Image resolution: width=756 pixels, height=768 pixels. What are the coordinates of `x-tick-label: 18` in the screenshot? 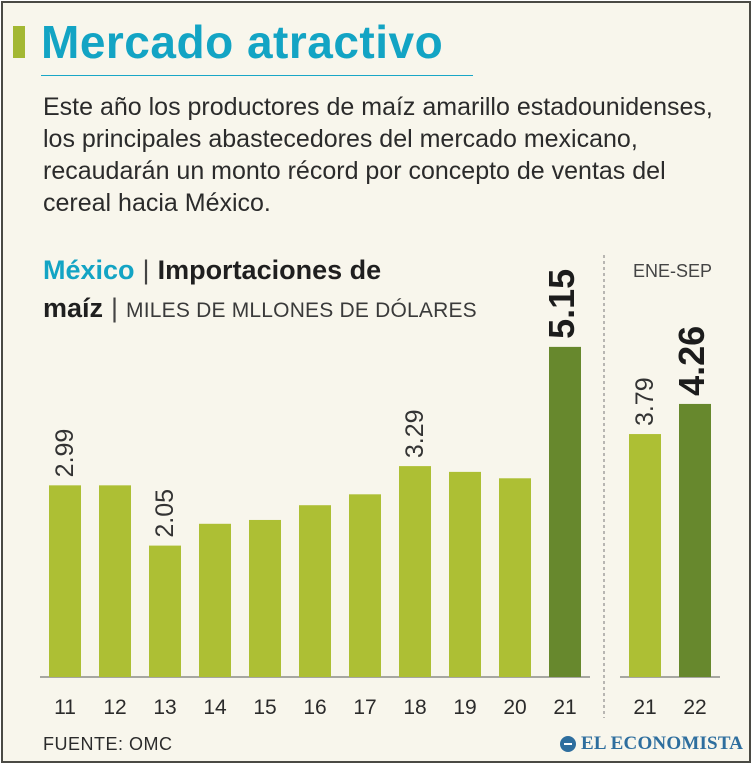 It's located at (414, 707).